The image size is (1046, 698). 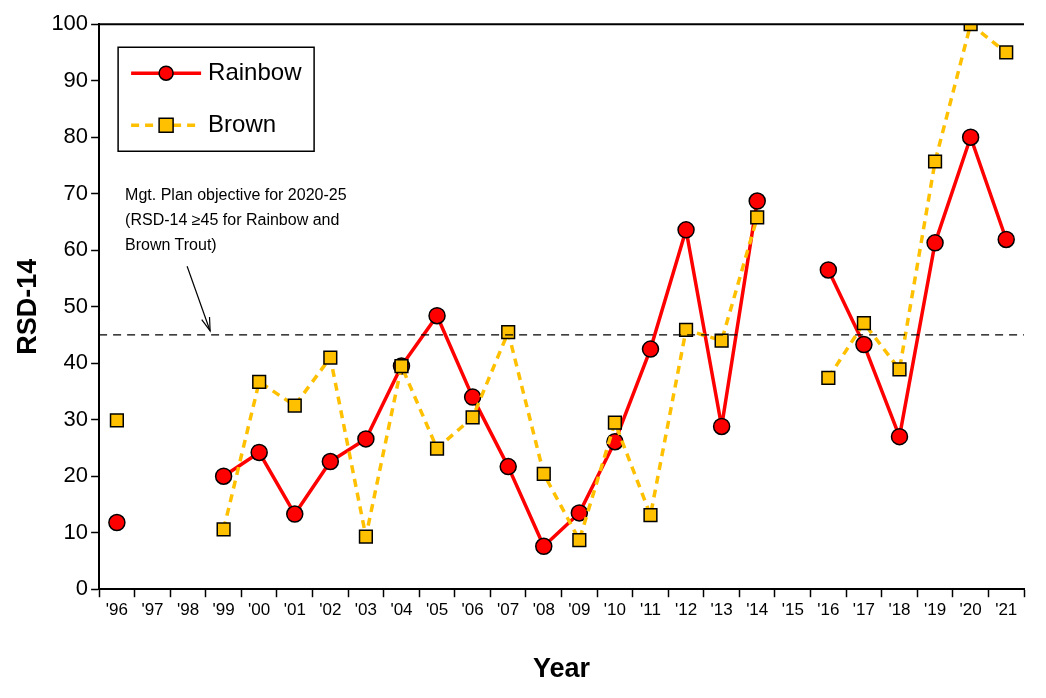 What do you see at coordinates (562, 668) in the screenshot?
I see `x-axis-title: Year` at bounding box center [562, 668].